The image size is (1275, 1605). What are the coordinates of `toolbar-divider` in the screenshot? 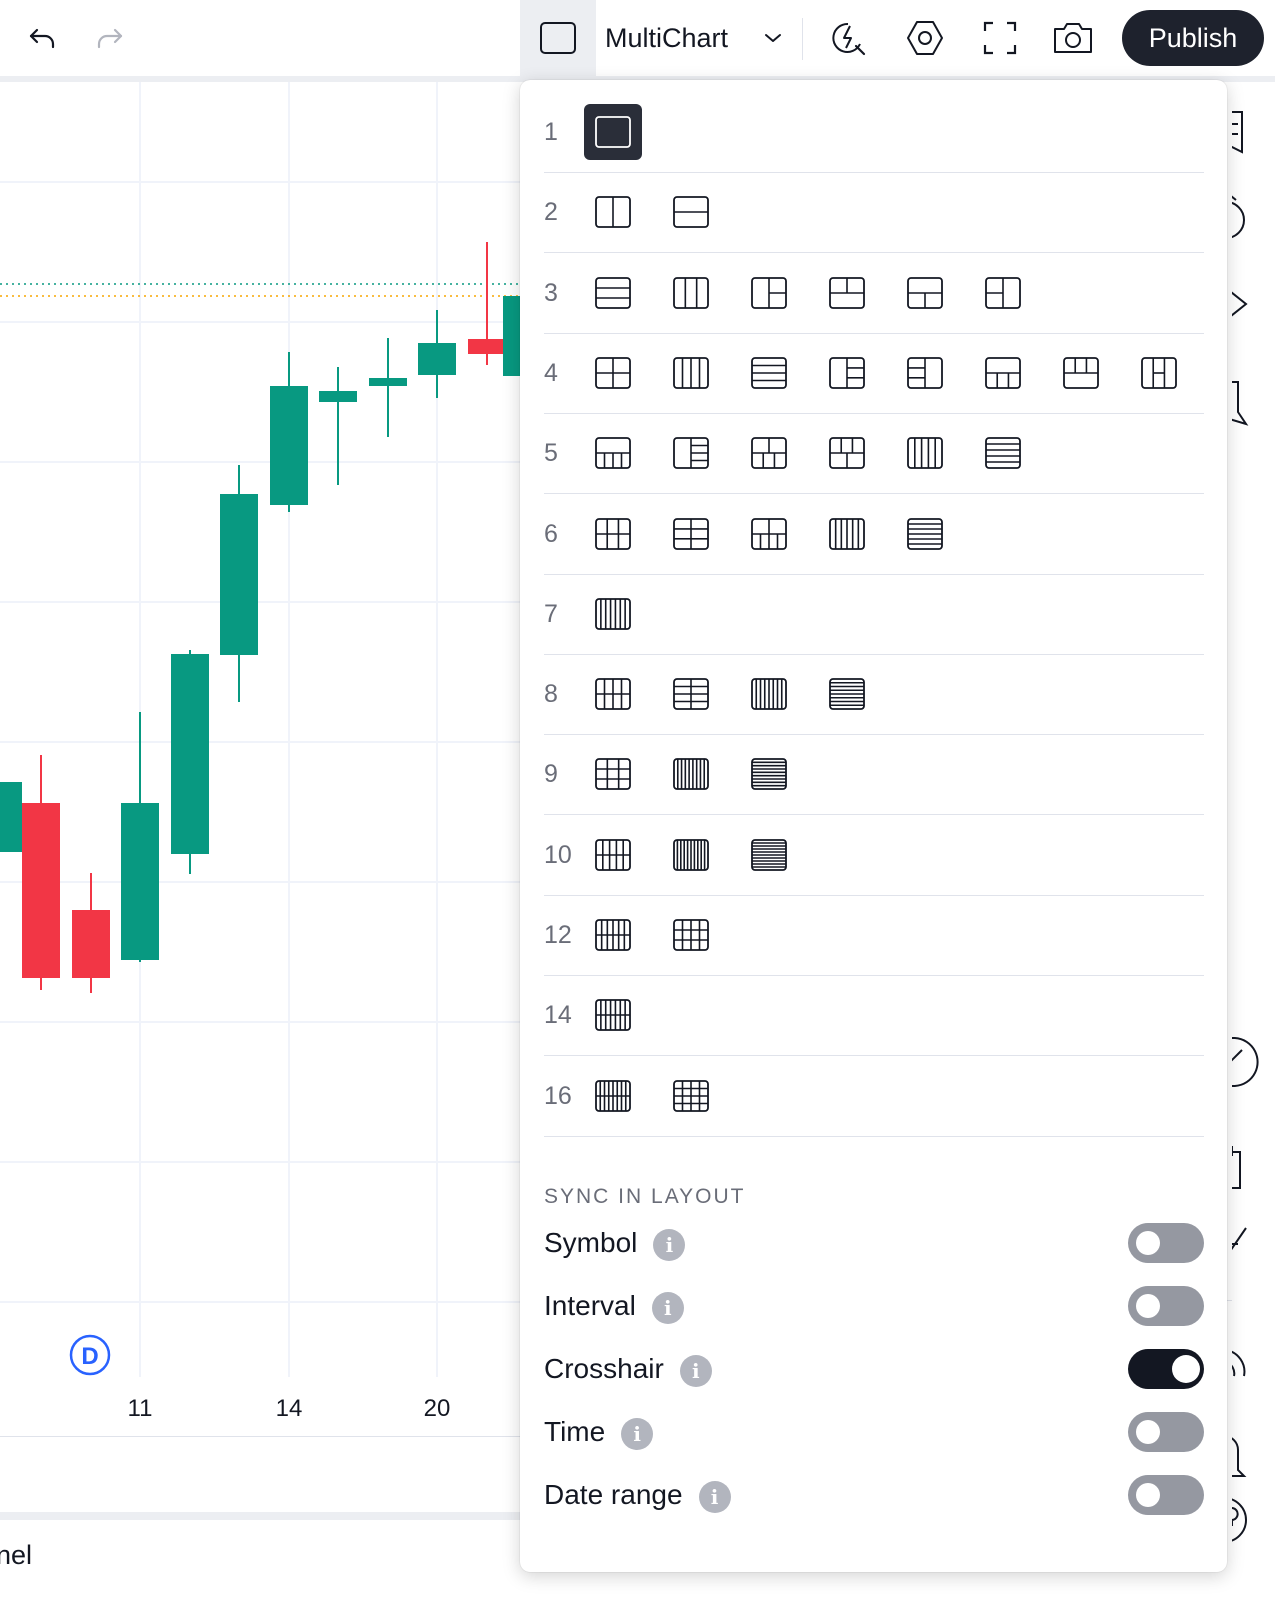 It's located at (802, 39).